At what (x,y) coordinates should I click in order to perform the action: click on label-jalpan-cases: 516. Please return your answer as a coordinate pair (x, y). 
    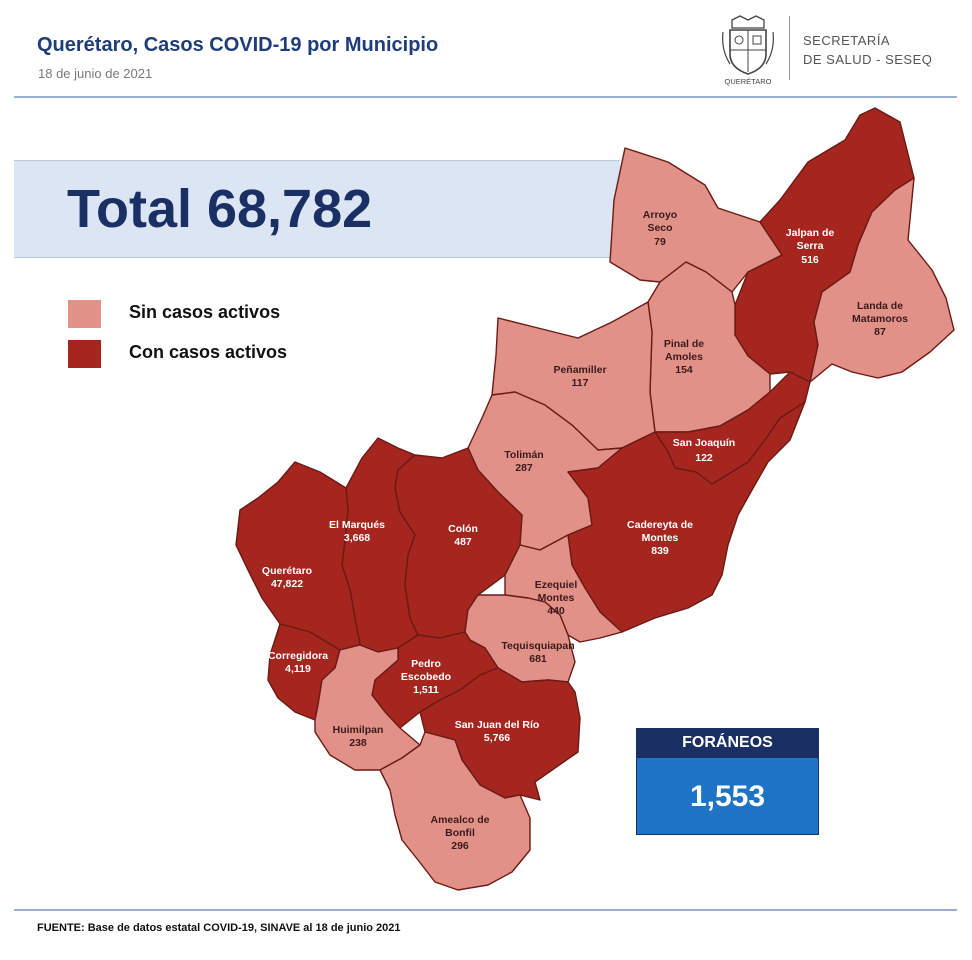
    Looking at the image, I should click on (810, 260).